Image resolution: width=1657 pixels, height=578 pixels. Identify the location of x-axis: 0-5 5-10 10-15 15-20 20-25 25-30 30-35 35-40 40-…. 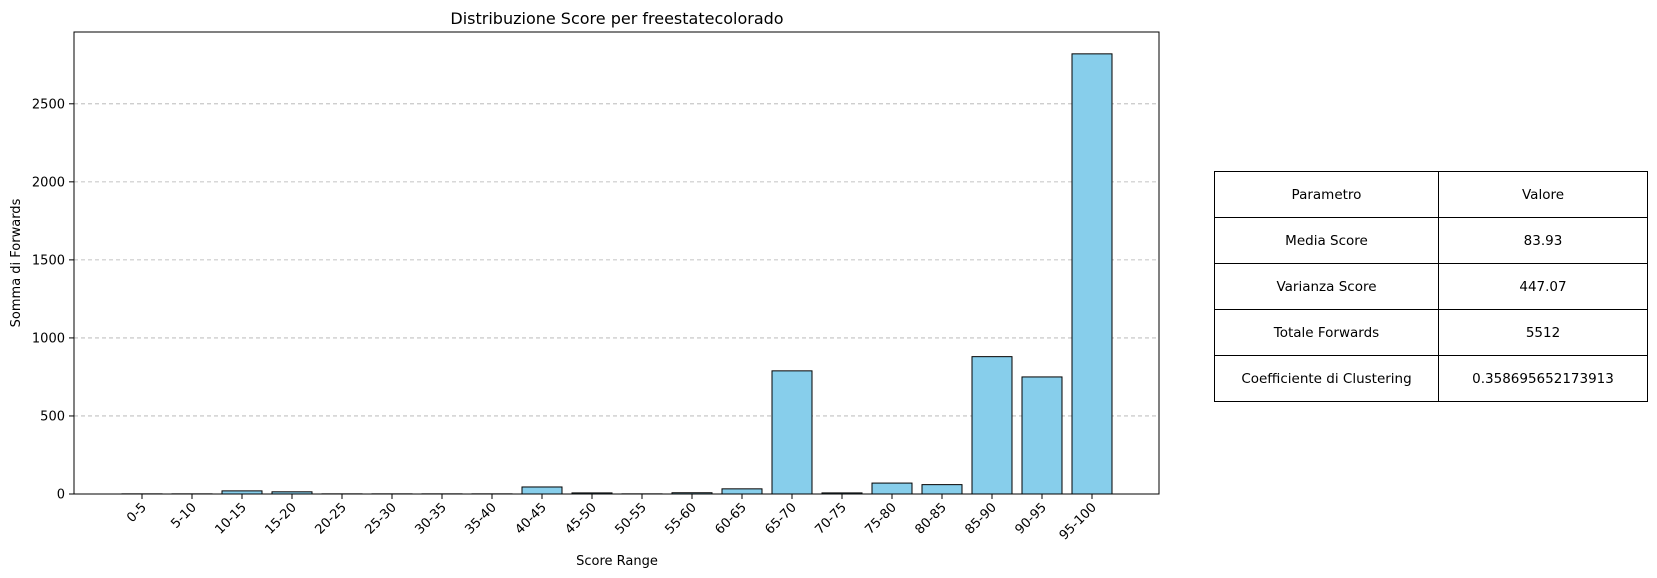
(612, 518).